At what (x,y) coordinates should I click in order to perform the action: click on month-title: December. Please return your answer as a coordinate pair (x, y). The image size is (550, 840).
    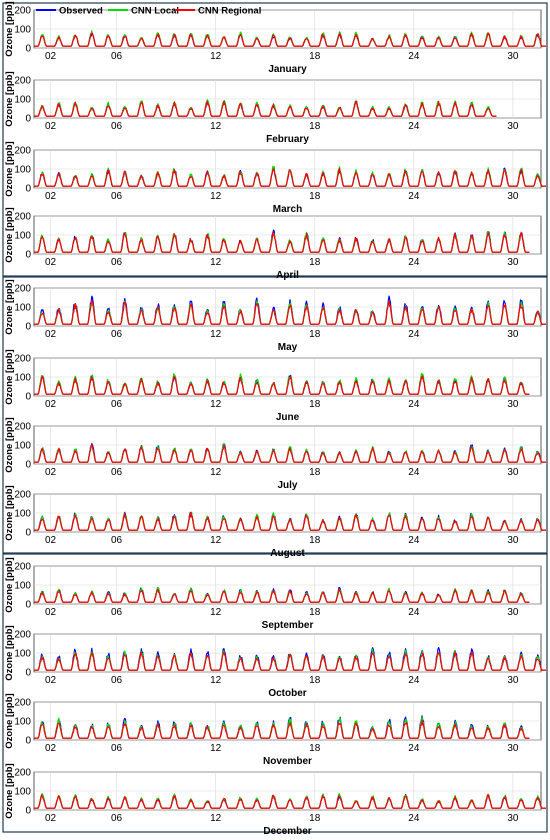
    Looking at the image, I should click on (287, 830).